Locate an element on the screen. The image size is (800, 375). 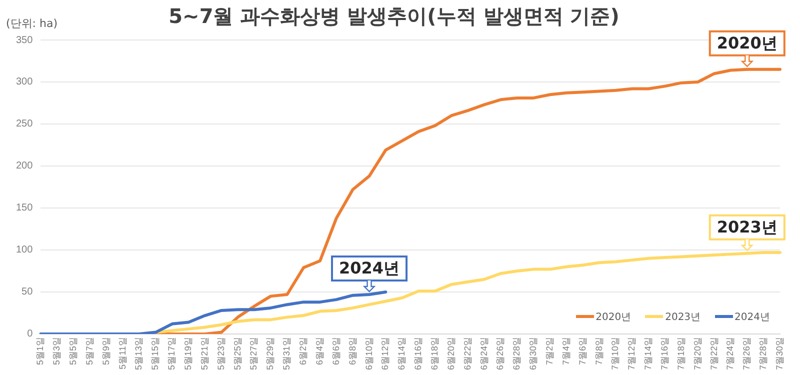
y-tick-label: 300 is located at coordinates (25, 82).